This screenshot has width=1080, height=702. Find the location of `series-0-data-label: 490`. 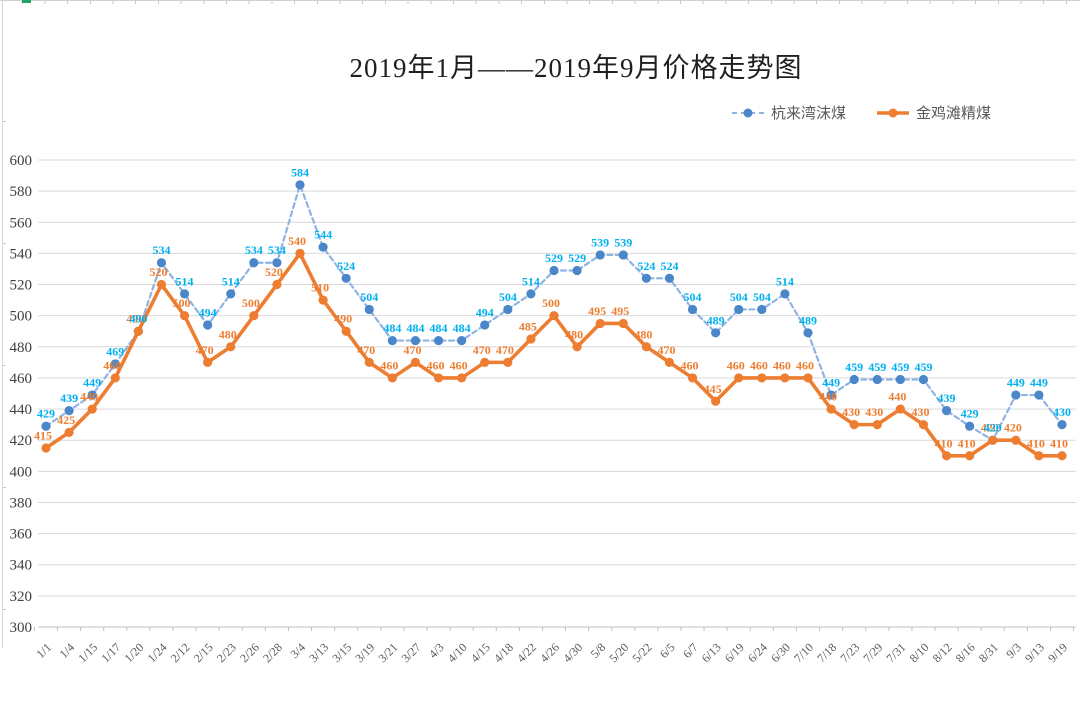

series-0-data-label: 490 is located at coordinates (138, 319).